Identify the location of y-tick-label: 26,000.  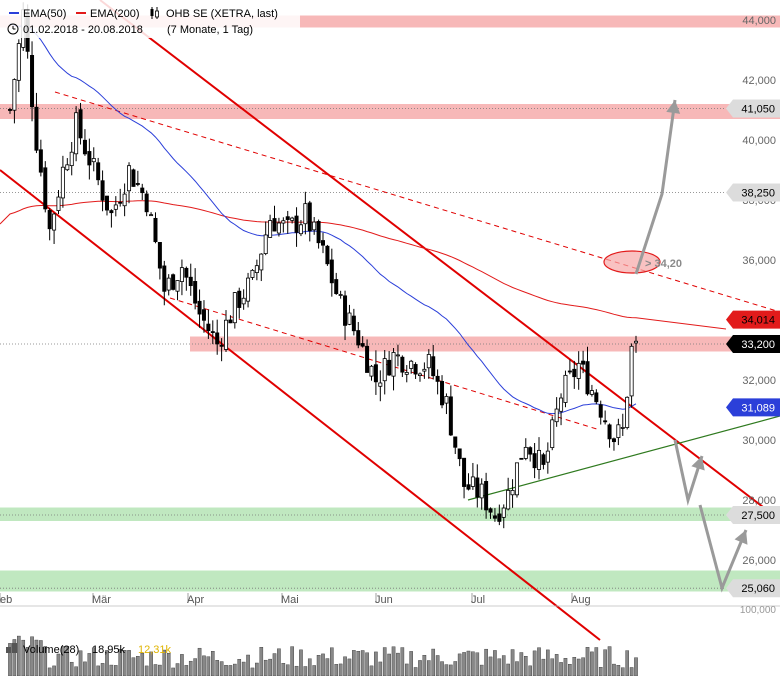
(759, 561).